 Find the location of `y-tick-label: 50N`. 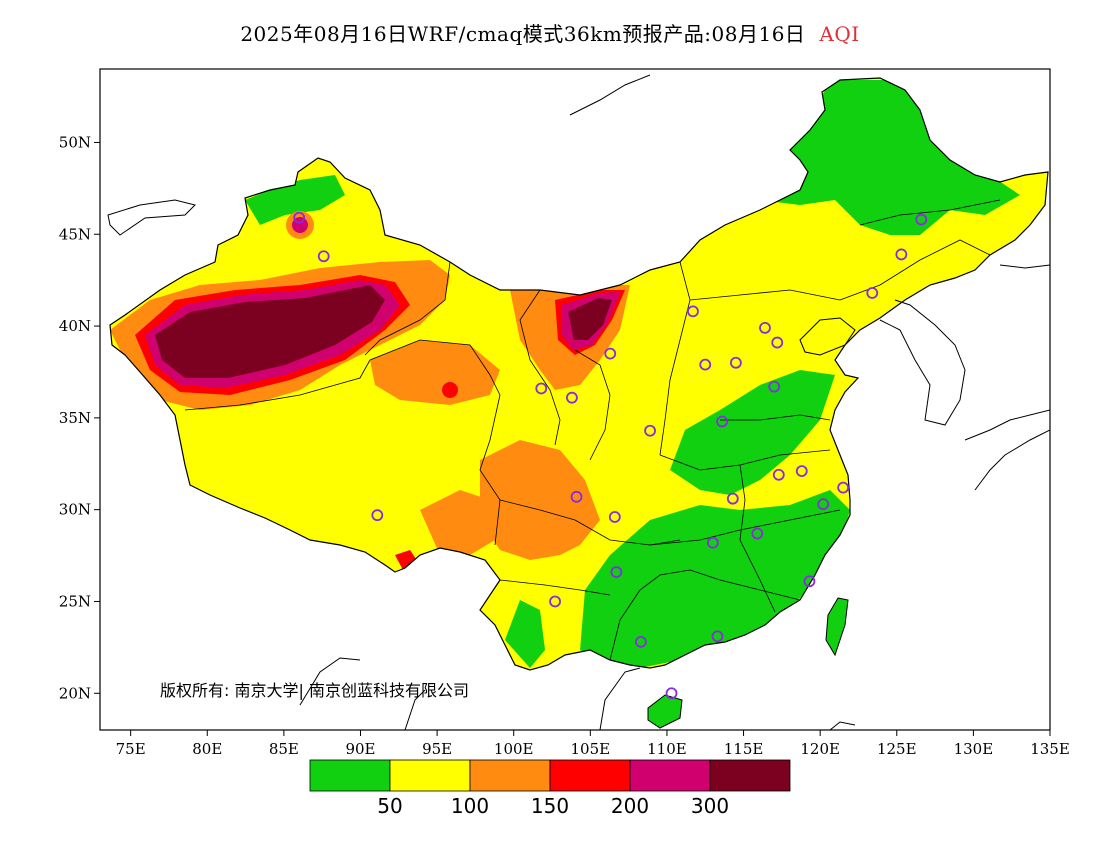

y-tick-label: 50N is located at coordinates (75, 142).